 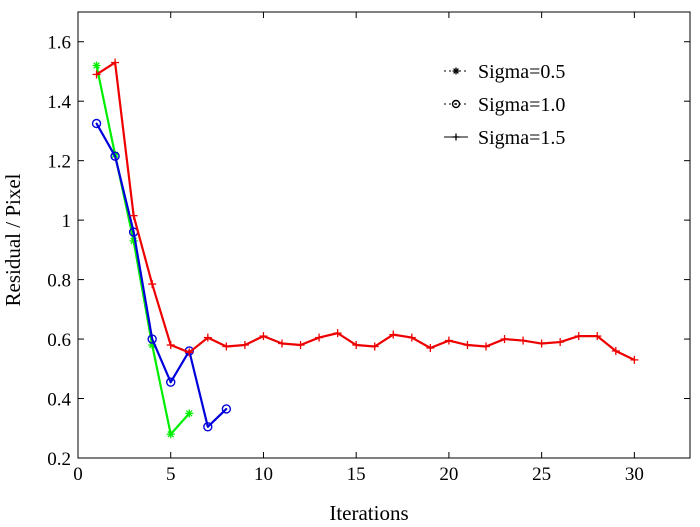 What do you see at coordinates (368, 513) in the screenshot?
I see `x-axis-title: Iterations` at bounding box center [368, 513].